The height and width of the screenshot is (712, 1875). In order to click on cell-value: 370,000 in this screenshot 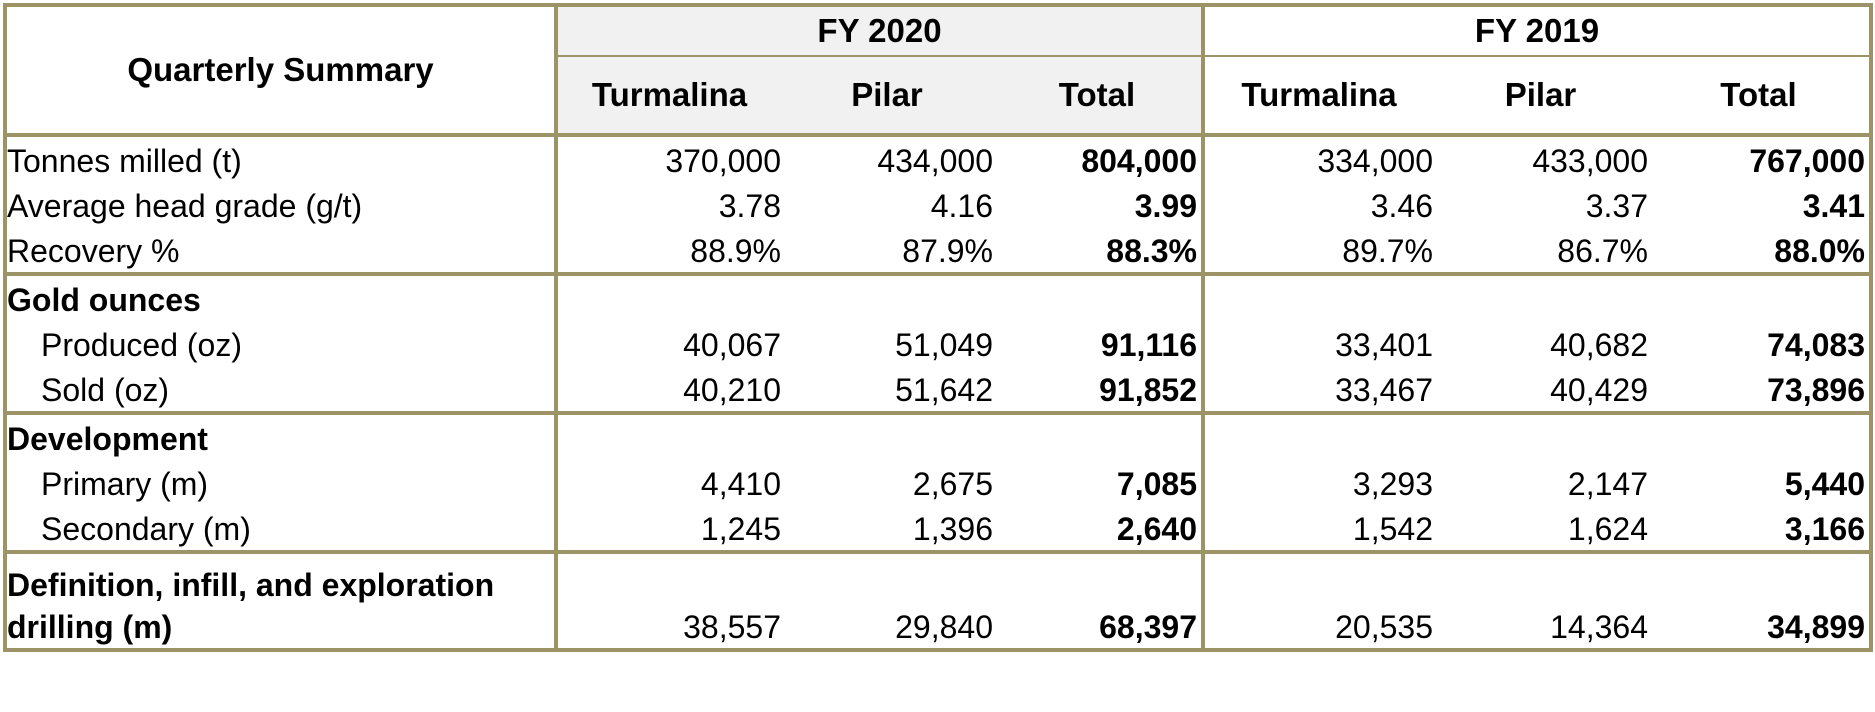, I will do `click(723, 161)`.